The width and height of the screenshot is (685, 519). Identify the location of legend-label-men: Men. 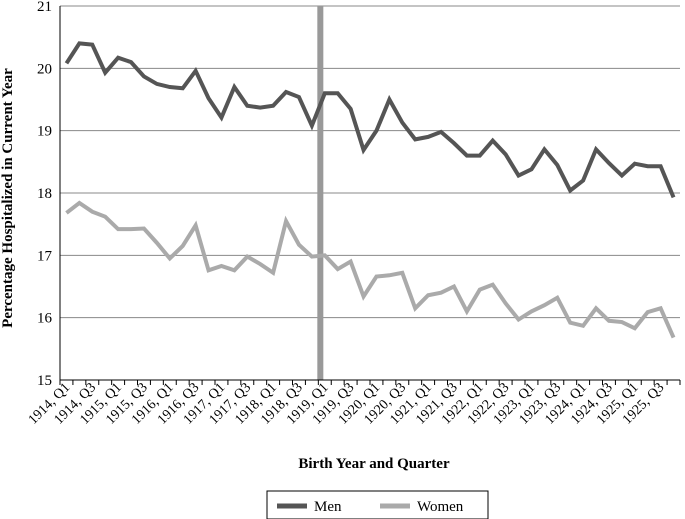
(328, 507).